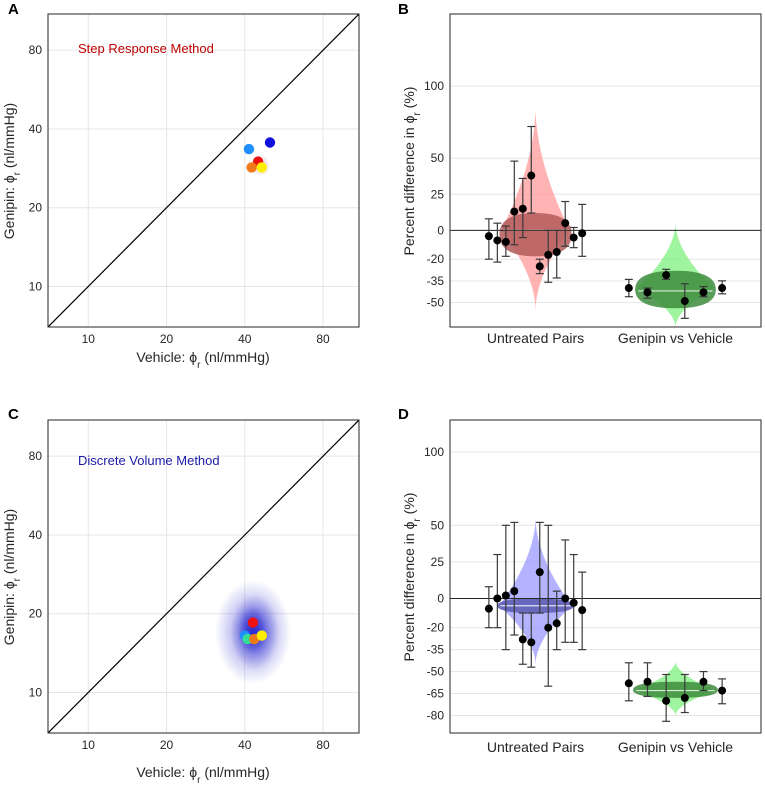 This screenshot has height=789, width=765. Describe the element at coordinates (434, 452) in the screenshot. I see `y-tick-label: 100` at that location.